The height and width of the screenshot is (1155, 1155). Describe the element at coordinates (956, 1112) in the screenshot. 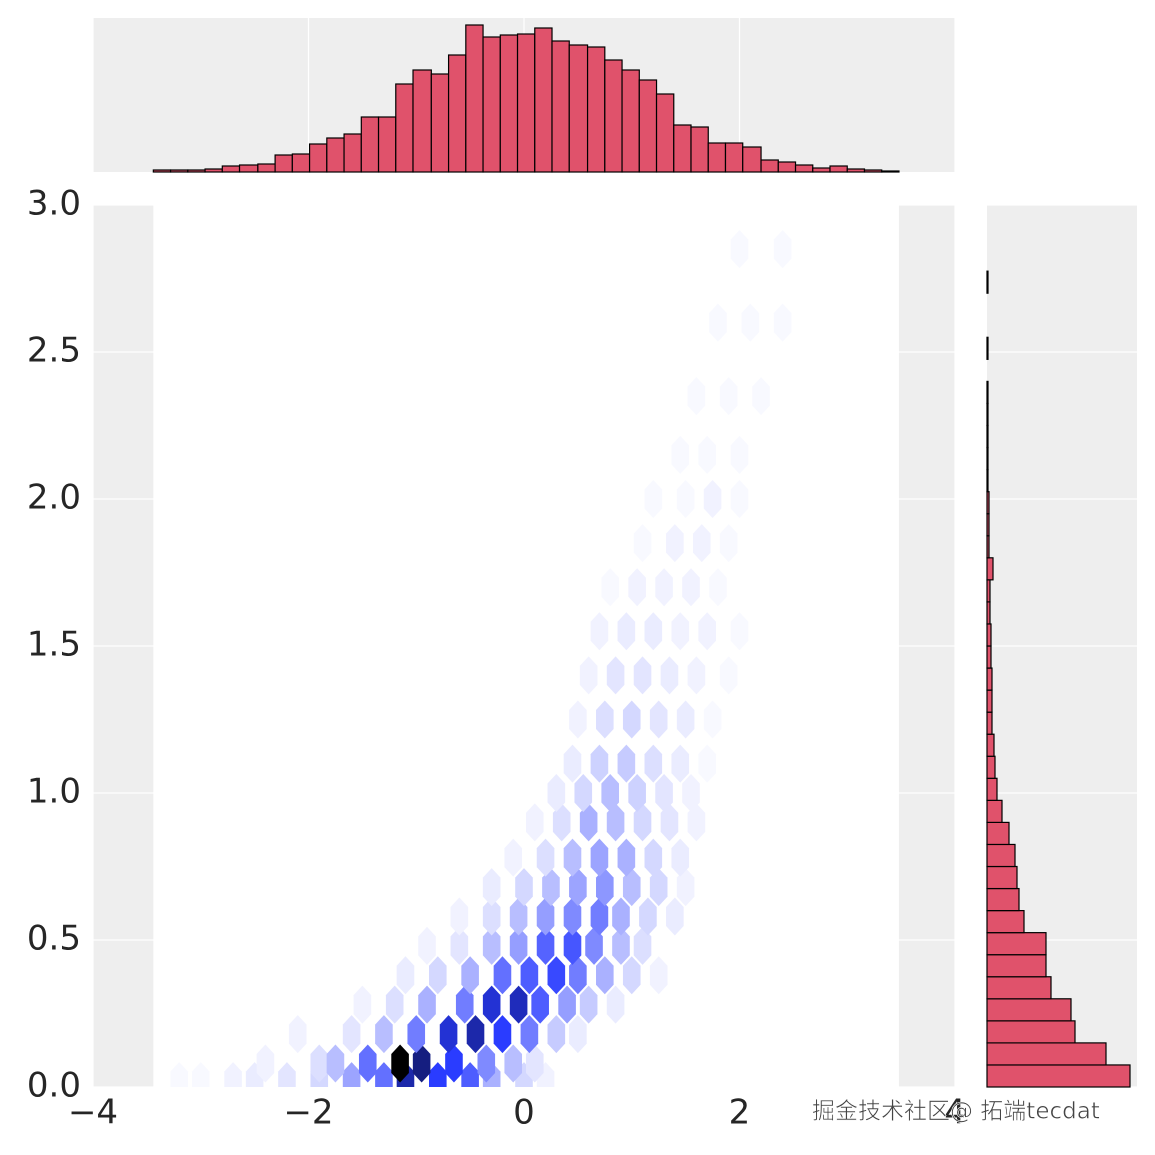

I see `watermark: 掘金技术社区@ 拓端tecdat` at that location.